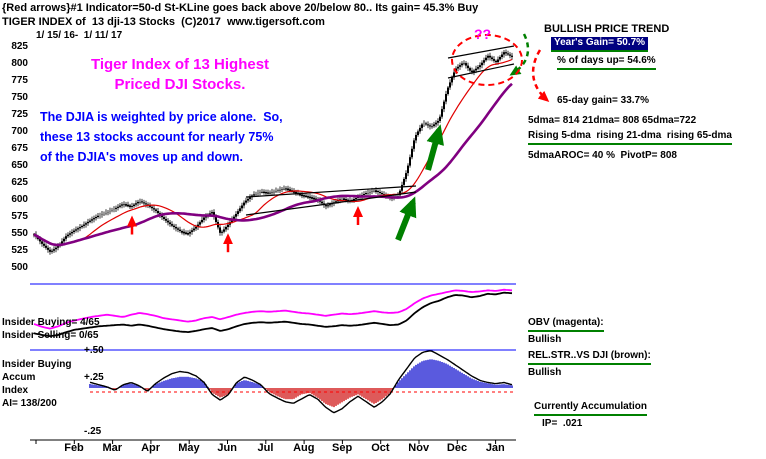 The image size is (766, 459). Describe the element at coordinates (302, 382) in the screenshot. I see `accumulation-panel` at that location.